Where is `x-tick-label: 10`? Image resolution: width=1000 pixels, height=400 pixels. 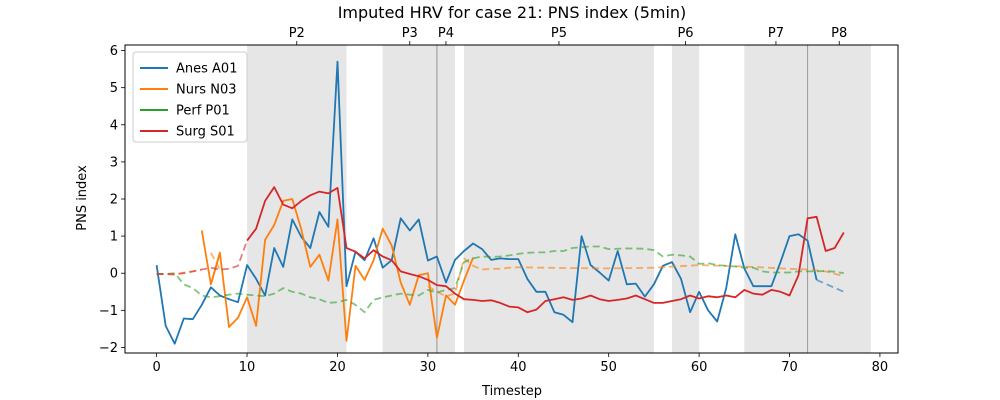 x-tick-label: 10 is located at coordinates (247, 367).